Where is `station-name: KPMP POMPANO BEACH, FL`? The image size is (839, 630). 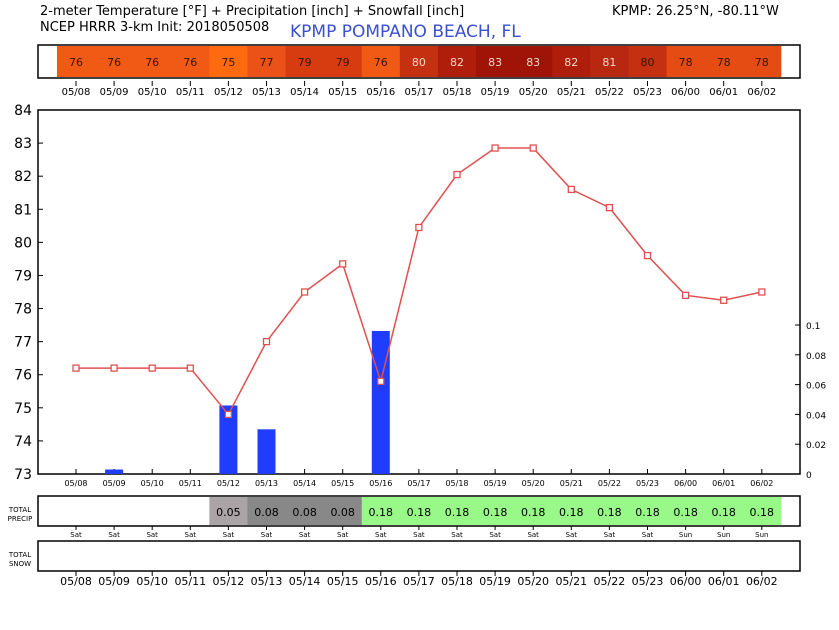 station-name: KPMP POMPANO BEACH, FL is located at coordinates (405, 32).